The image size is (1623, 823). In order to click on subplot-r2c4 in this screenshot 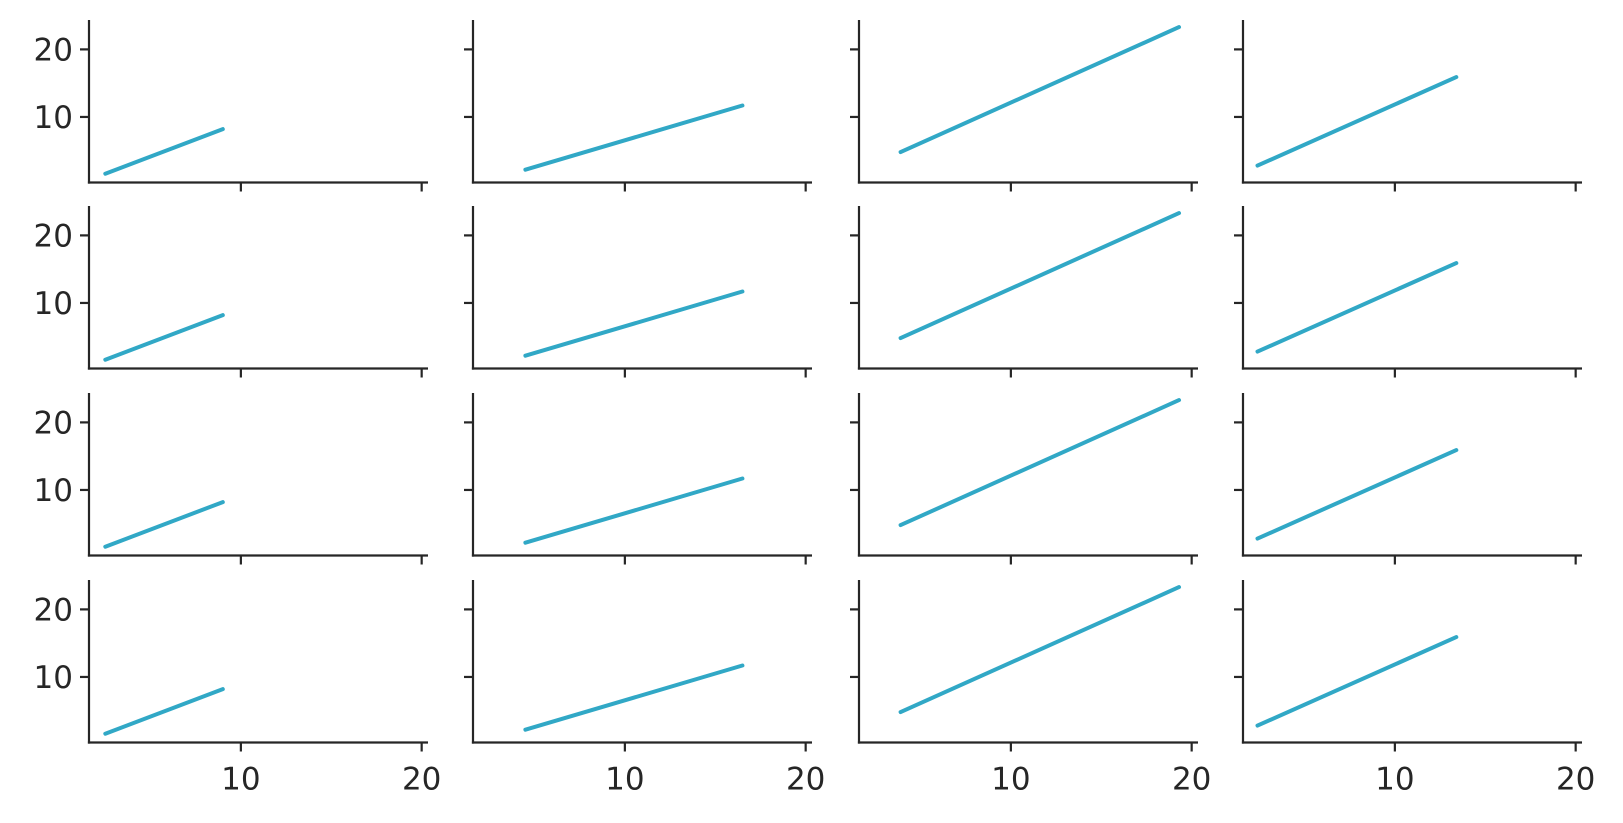, I will do `click(1408, 292)`.